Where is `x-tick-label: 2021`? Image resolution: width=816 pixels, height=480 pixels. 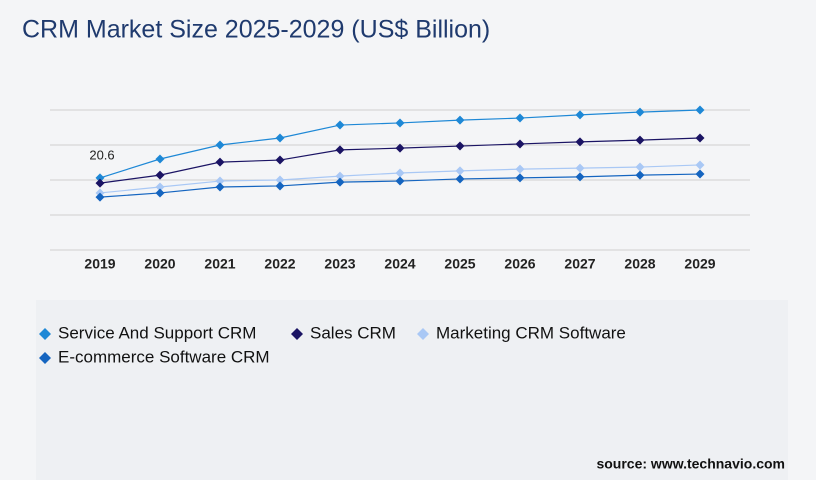
x-tick-label: 2021 is located at coordinates (219, 264).